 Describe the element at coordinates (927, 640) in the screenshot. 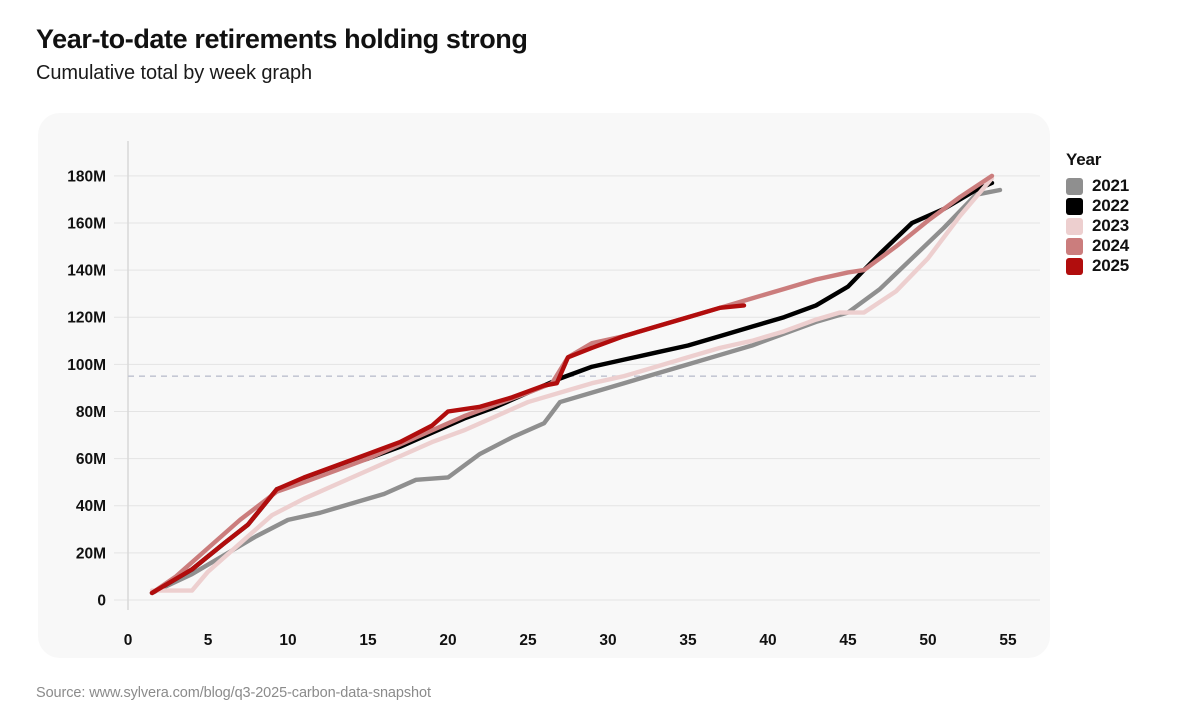

I see `x-tick-label: 50` at that location.